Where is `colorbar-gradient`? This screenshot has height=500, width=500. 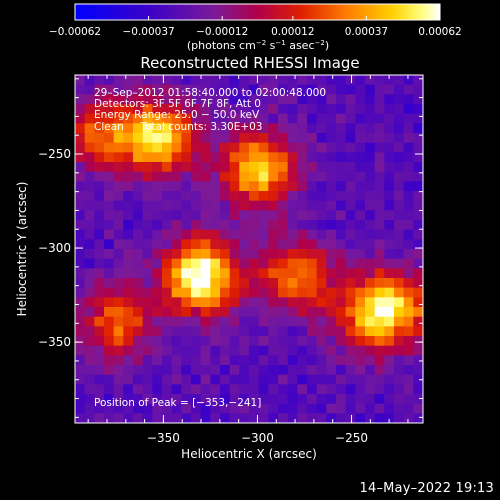
colorbar-gradient is located at coordinates (257, 12).